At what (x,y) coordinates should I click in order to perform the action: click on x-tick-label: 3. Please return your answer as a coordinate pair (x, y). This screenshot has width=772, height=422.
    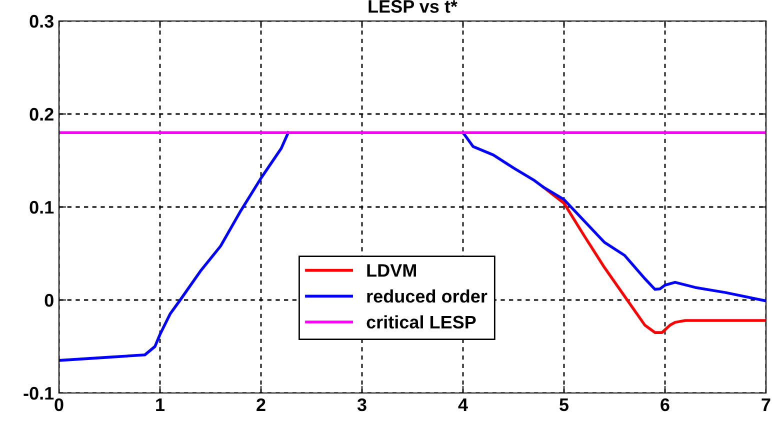
    Looking at the image, I should click on (361, 405).